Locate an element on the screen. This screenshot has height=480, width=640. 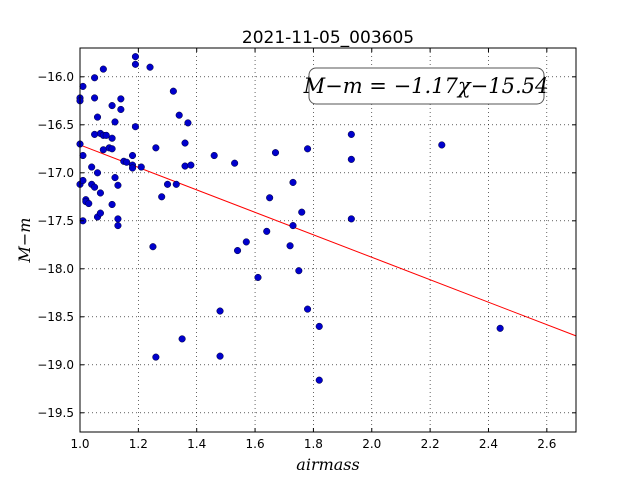
y-tick-label: −17.0 is located at coordinates (55, 173).